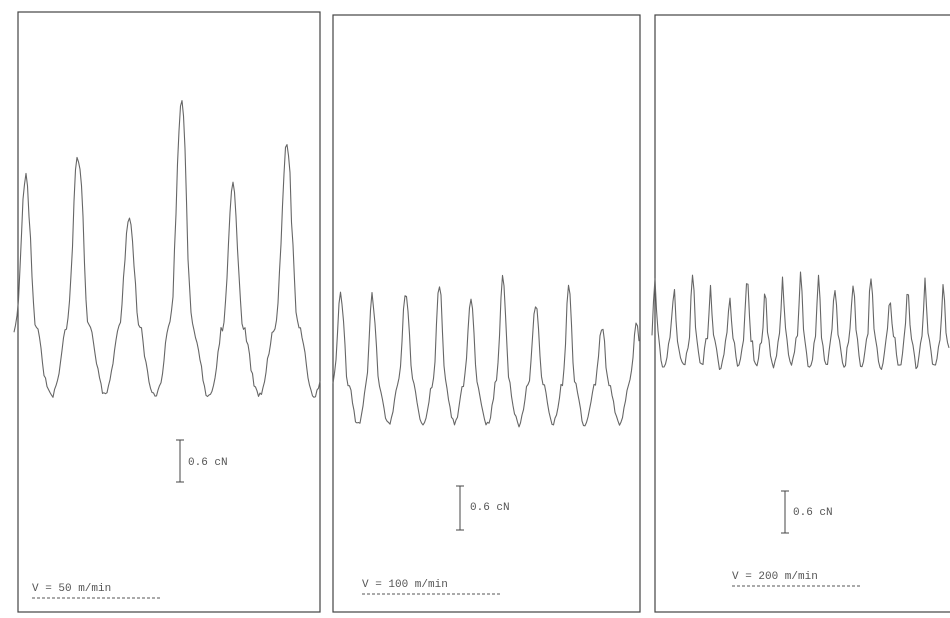  What do you see at coordinates (775, 577) in the screenshot?
I see `speed-label: V = 200 m/min` at bounding box center [775, 577].